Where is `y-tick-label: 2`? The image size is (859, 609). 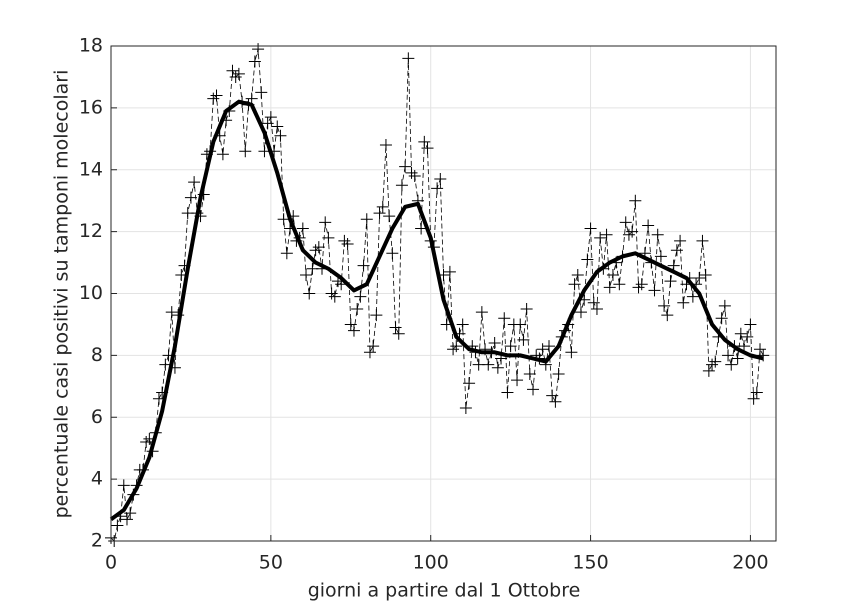 y-tick-label: 2 is located at coordinates (97, 541).